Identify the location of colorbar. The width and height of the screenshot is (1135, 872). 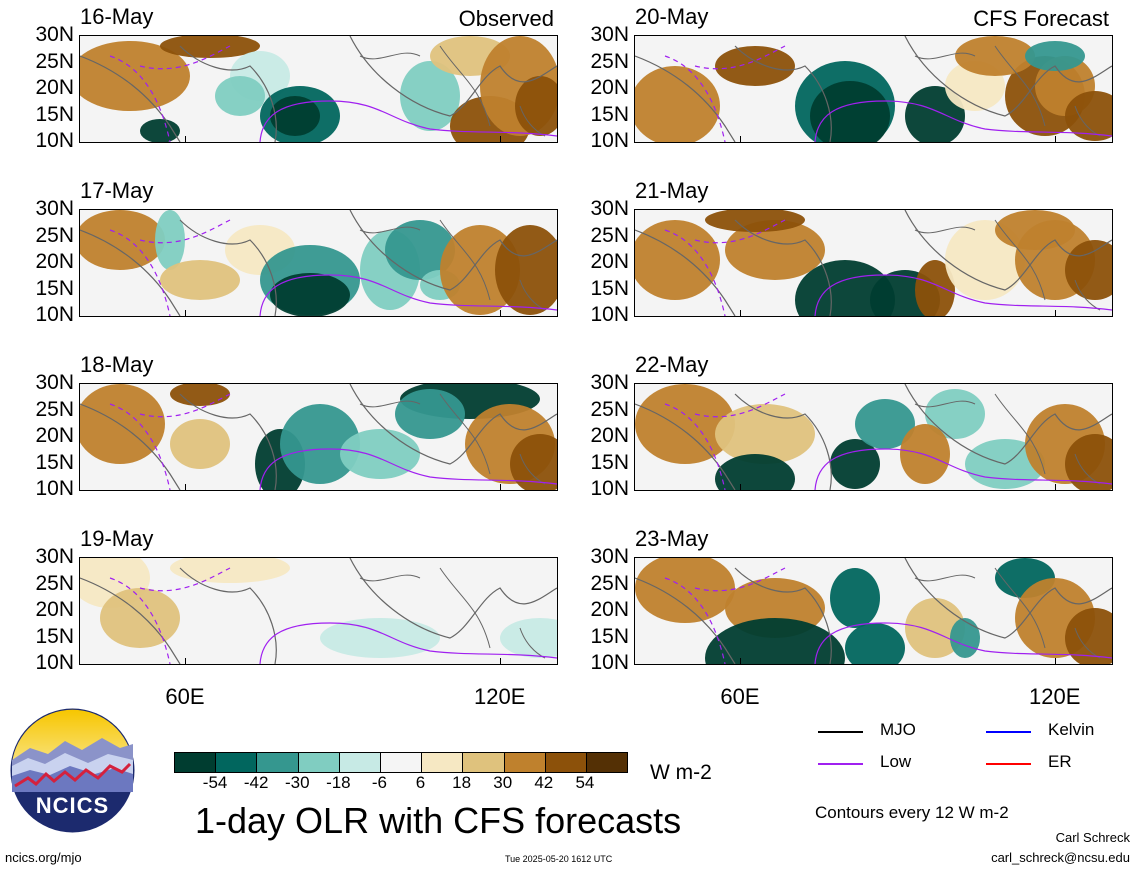
(401, 762).